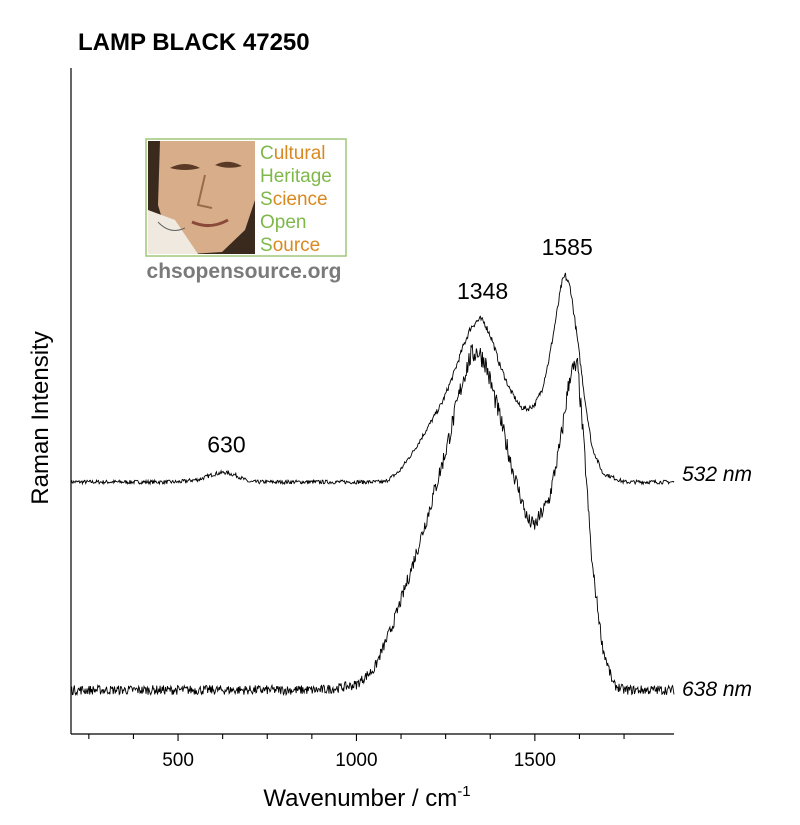  Describe the element at coordinates (463, 791) in the screenshot. I see `x-axis-label-superscript: -1` at that location.